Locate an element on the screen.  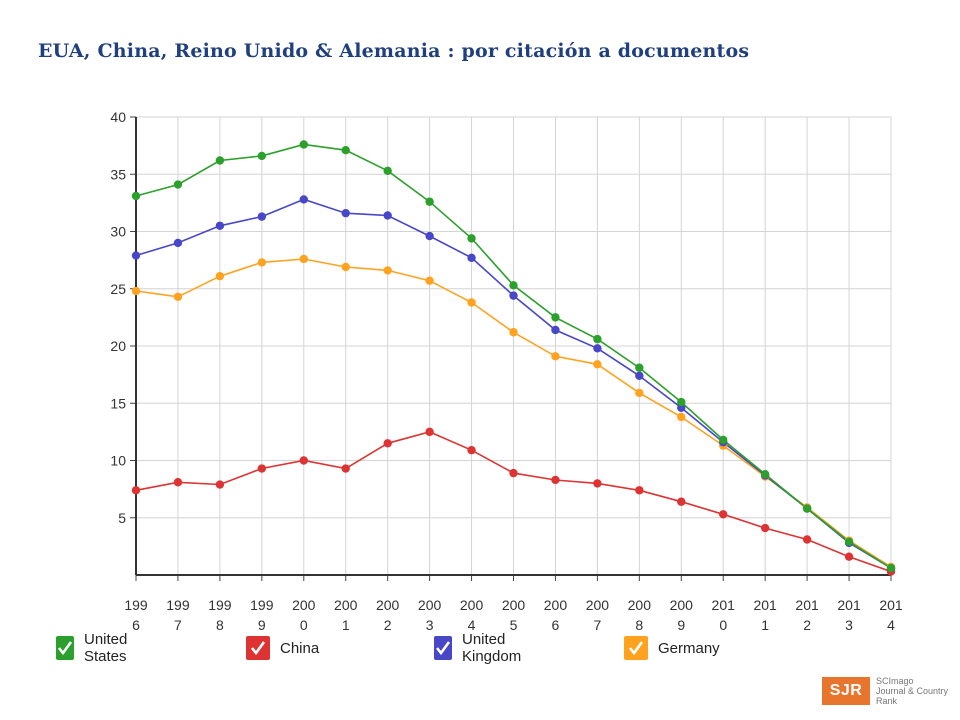
x-tick-label: 9 is located at coordinates (262, 625).